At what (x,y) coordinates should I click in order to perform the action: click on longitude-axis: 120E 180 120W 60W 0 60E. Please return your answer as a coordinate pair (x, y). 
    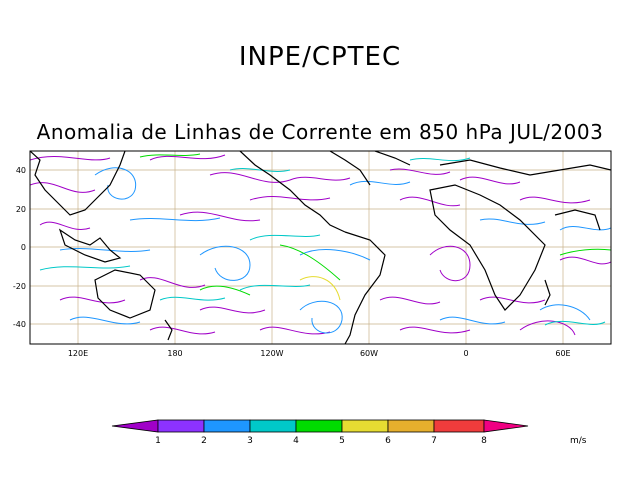
    Looking at the image, I should click on (319, 353).